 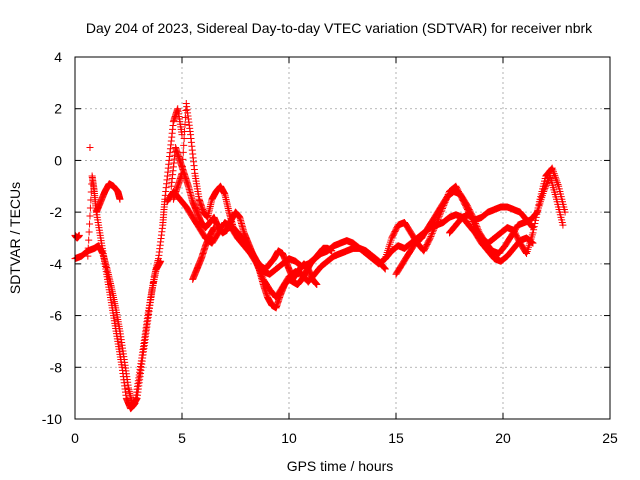 What do you see at coordinates (15, 238) in the screenshot?
I see `y-axis-label: SDTVAR / TECUs` at bounding box center [15, 238].